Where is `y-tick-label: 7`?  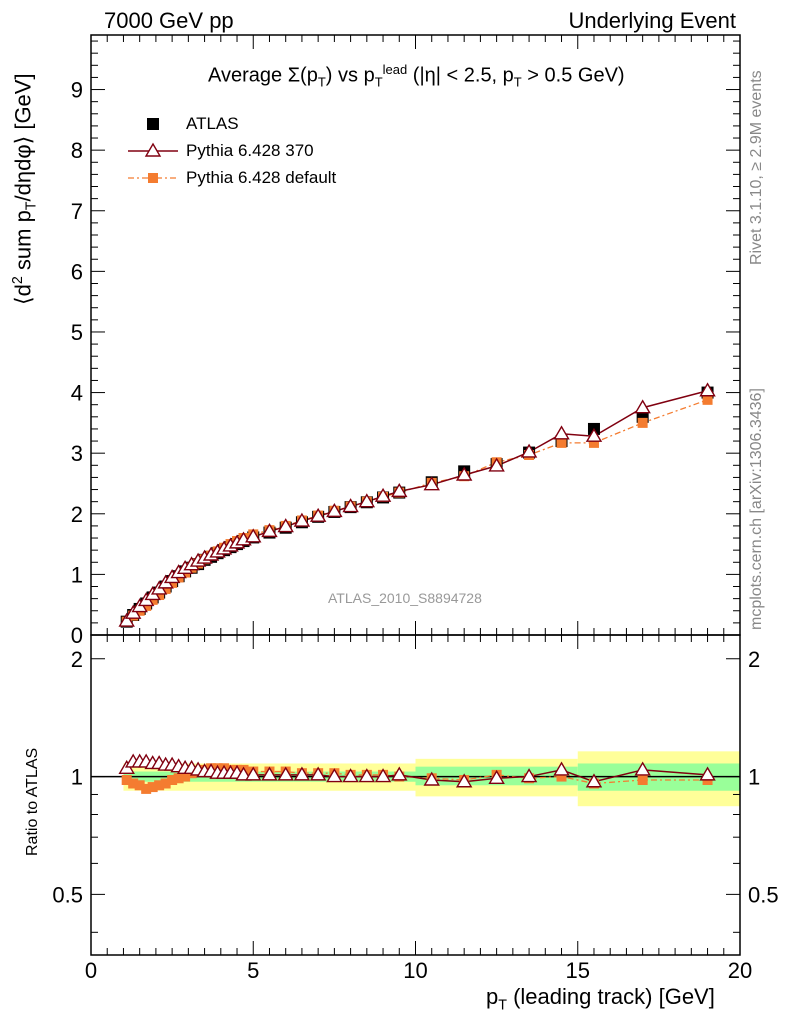 y-tick-label: 7 is located at coordinates (77, 211).